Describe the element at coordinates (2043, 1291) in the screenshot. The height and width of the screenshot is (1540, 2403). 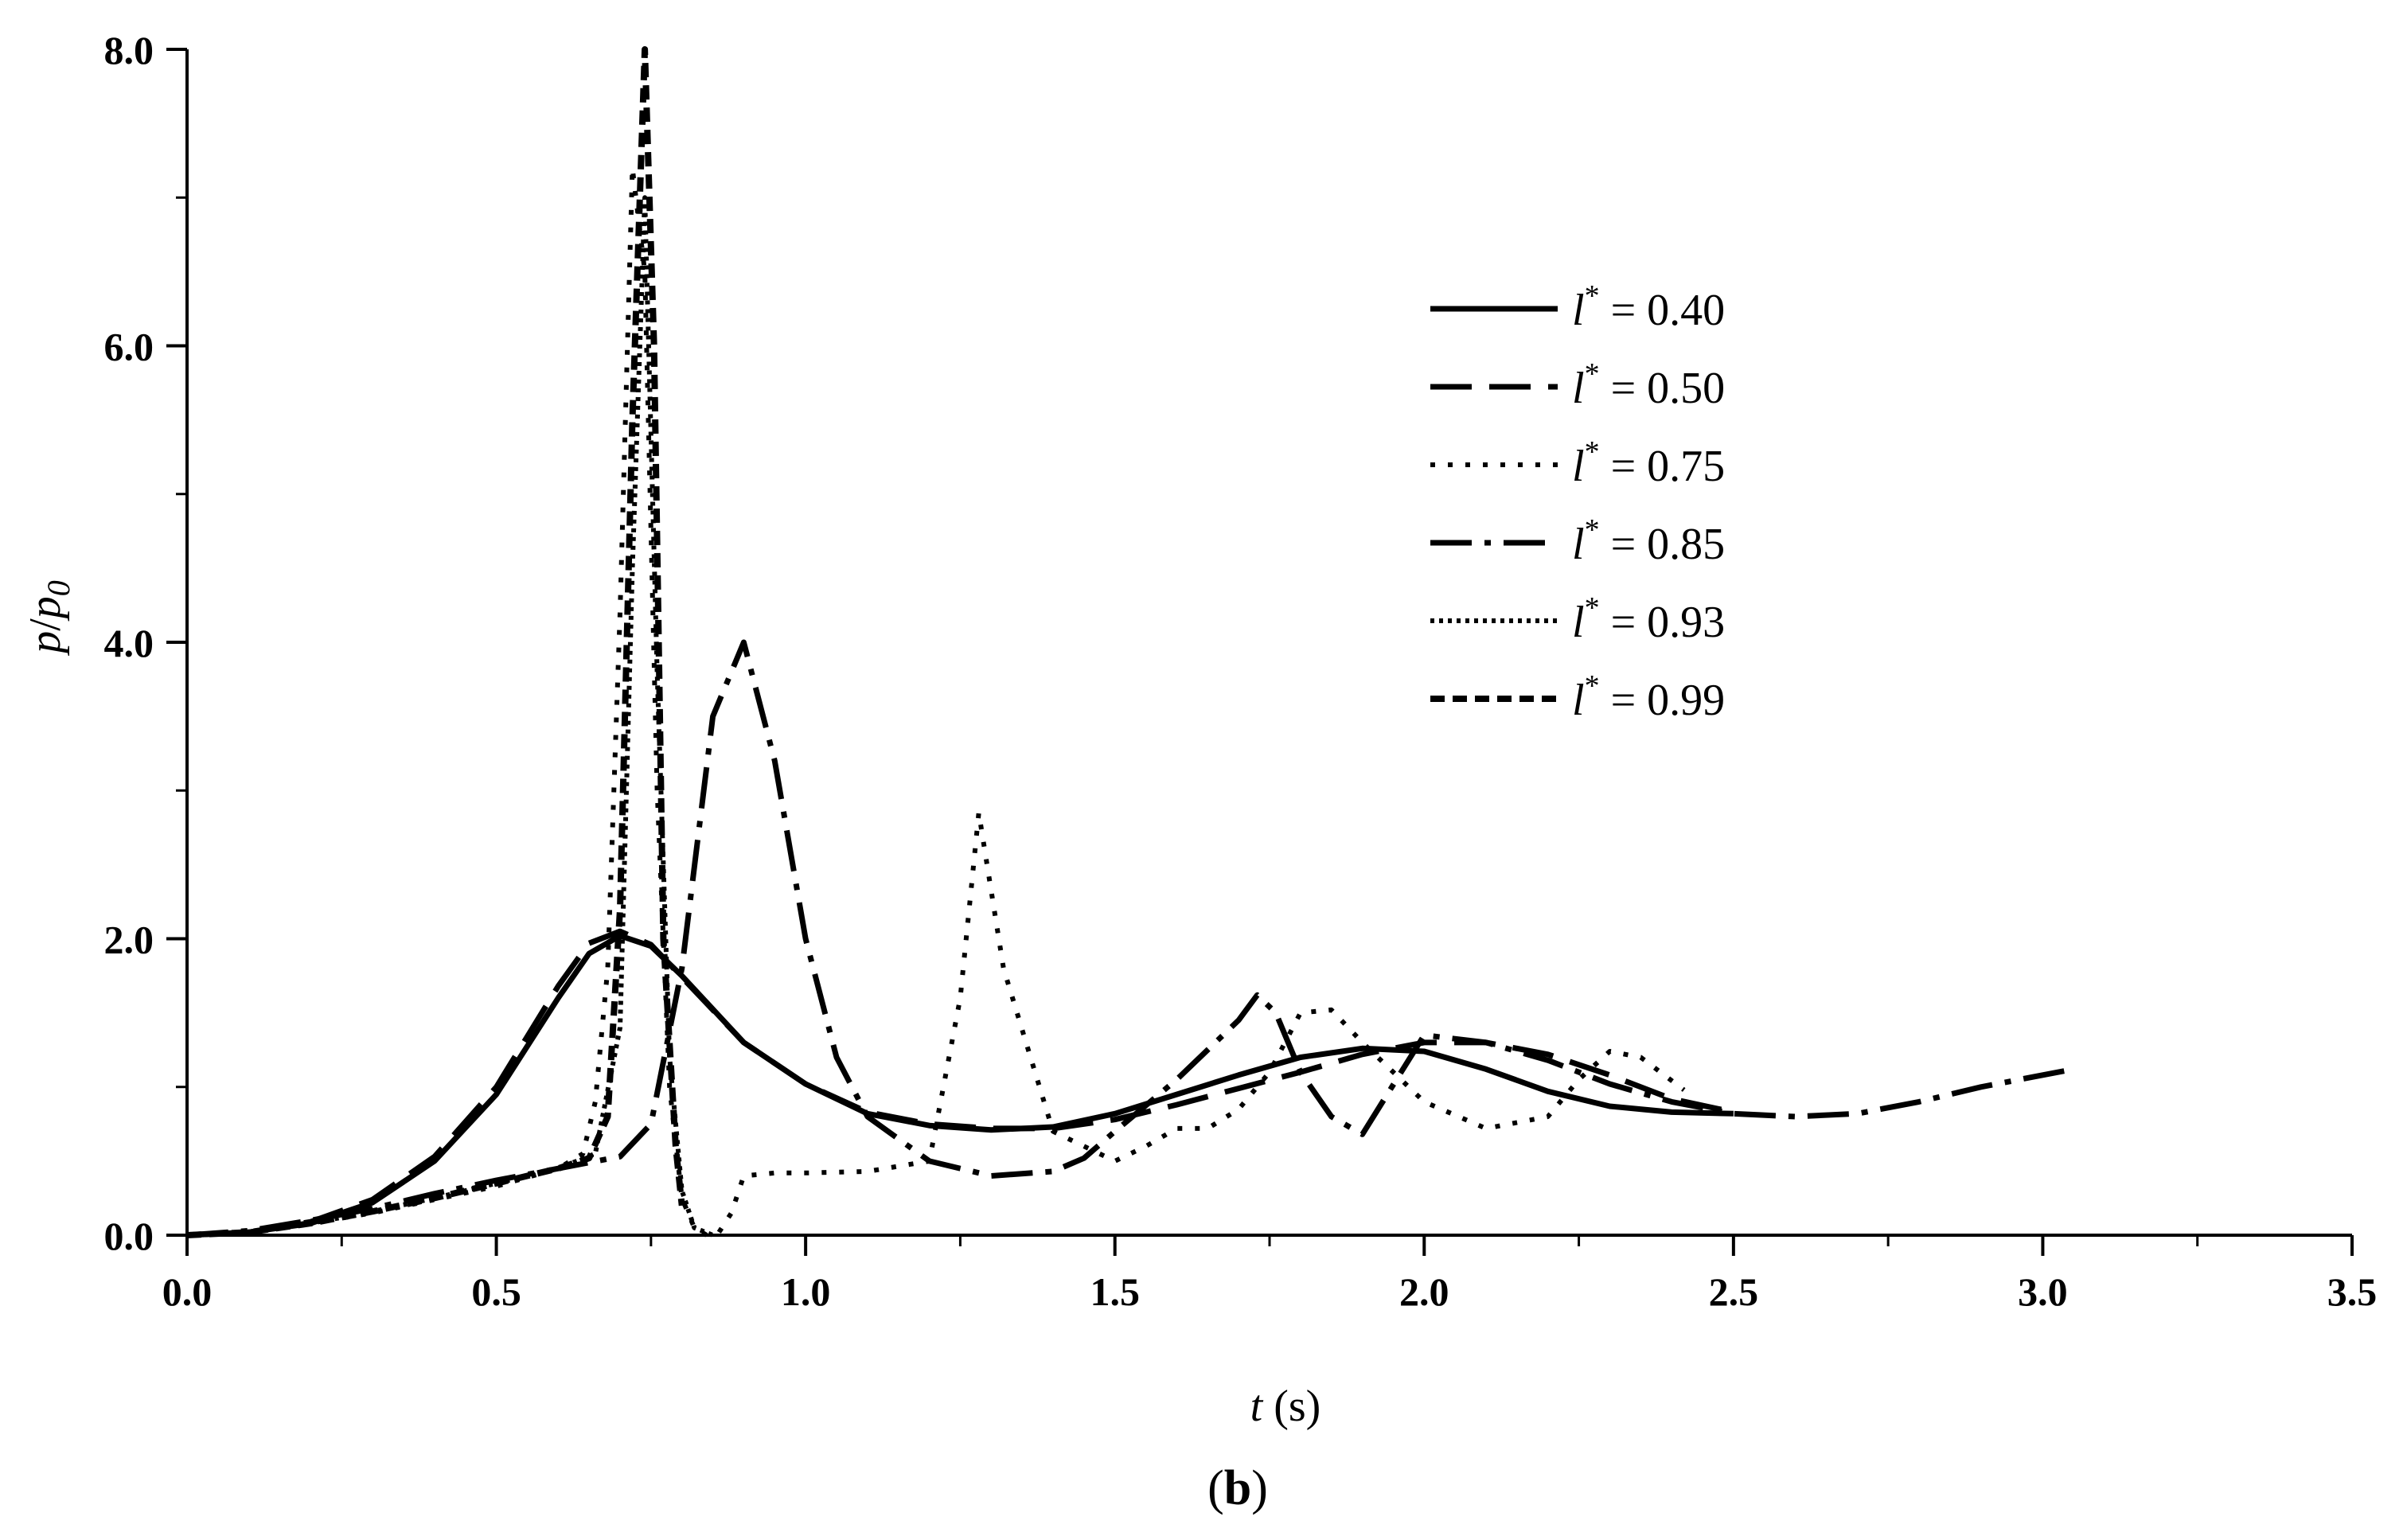
I see `x-tick-label: 3.0` at that location.